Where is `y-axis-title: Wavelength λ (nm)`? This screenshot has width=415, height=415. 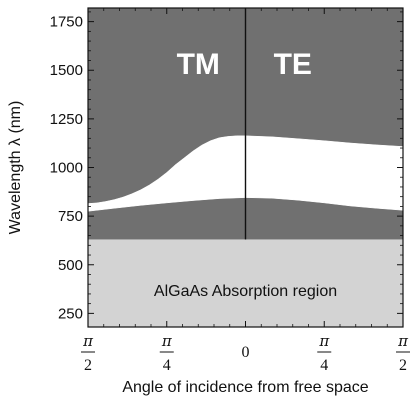
y-axis-title: Wavelength λ (nm) is located at coordinates (15, 168).